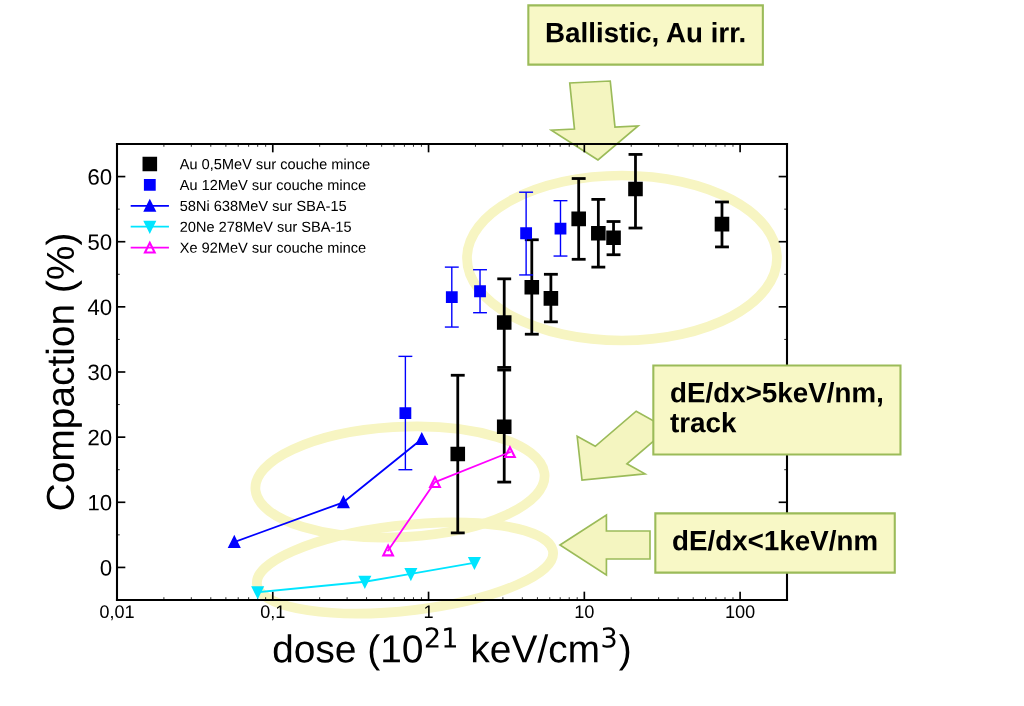  Describe the element at coordinates (265, 226) in the screenshot. I see `legend-label: 20Ne 278MeV sur SBA-15` at that location.